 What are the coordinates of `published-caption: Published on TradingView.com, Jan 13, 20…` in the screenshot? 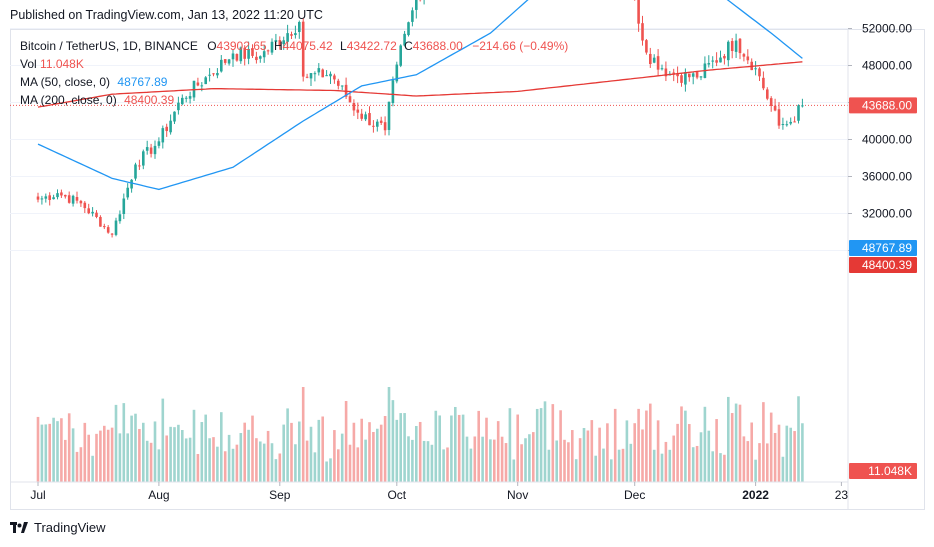 It's located at (166, 15).